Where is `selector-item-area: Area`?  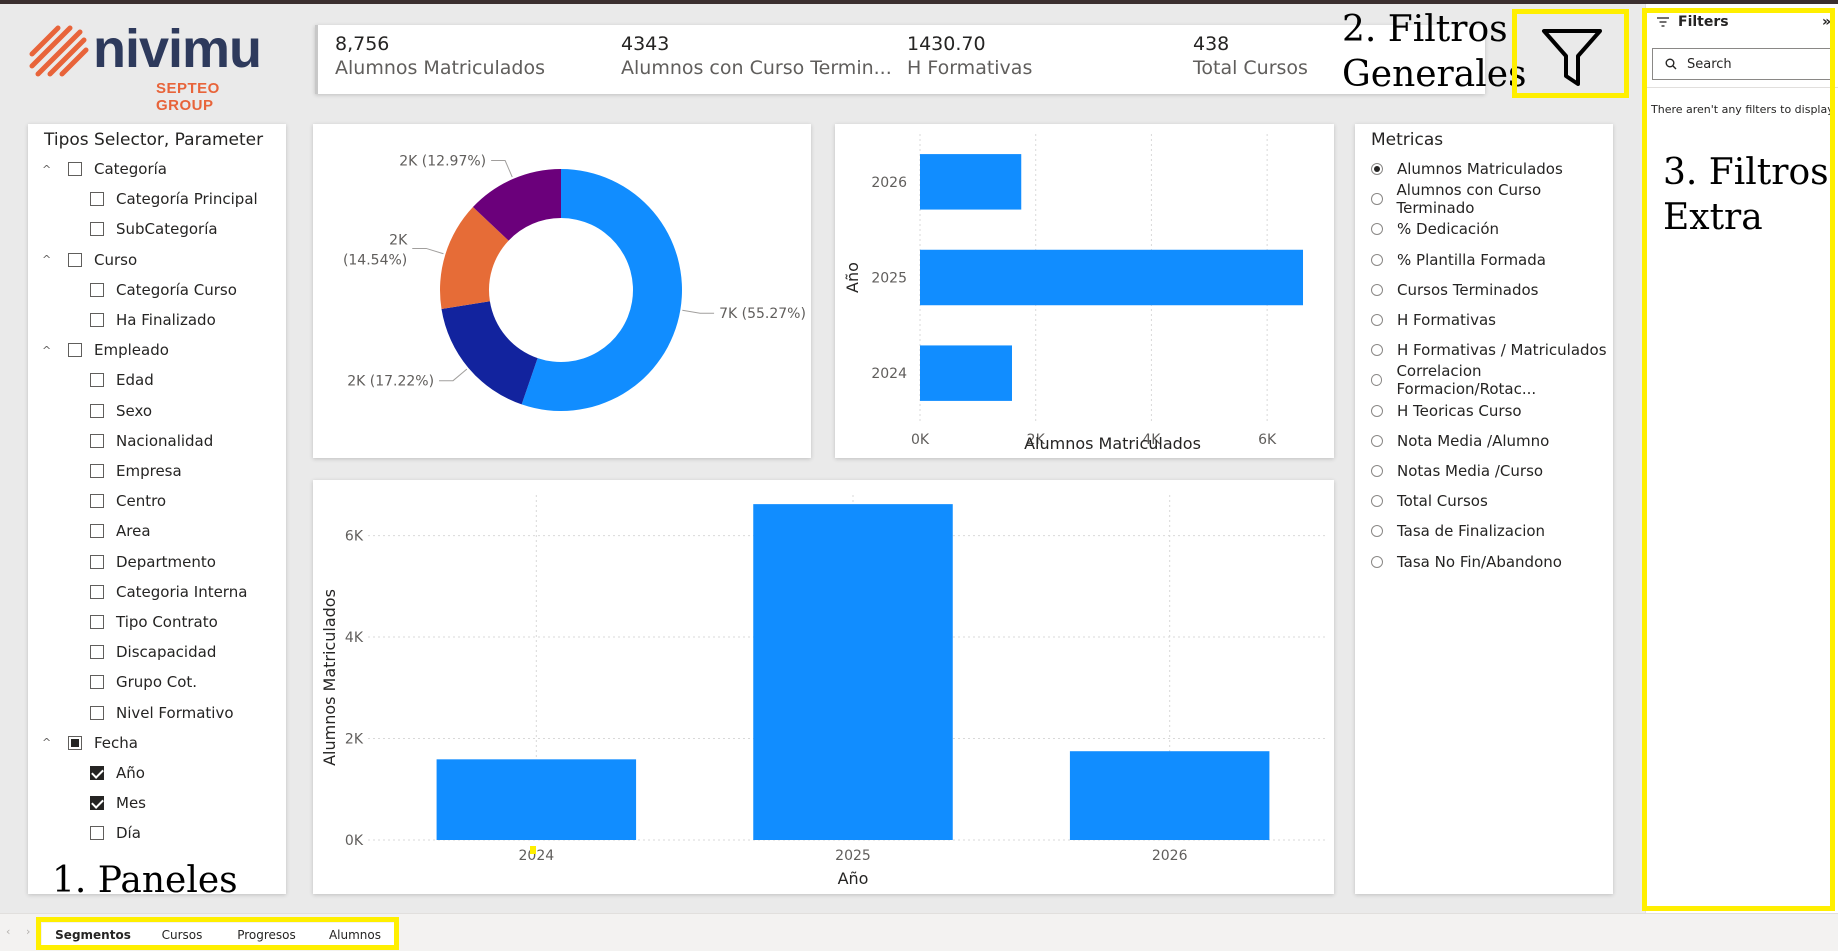 selector-item-area: Area is located at coordinates (120, 531).